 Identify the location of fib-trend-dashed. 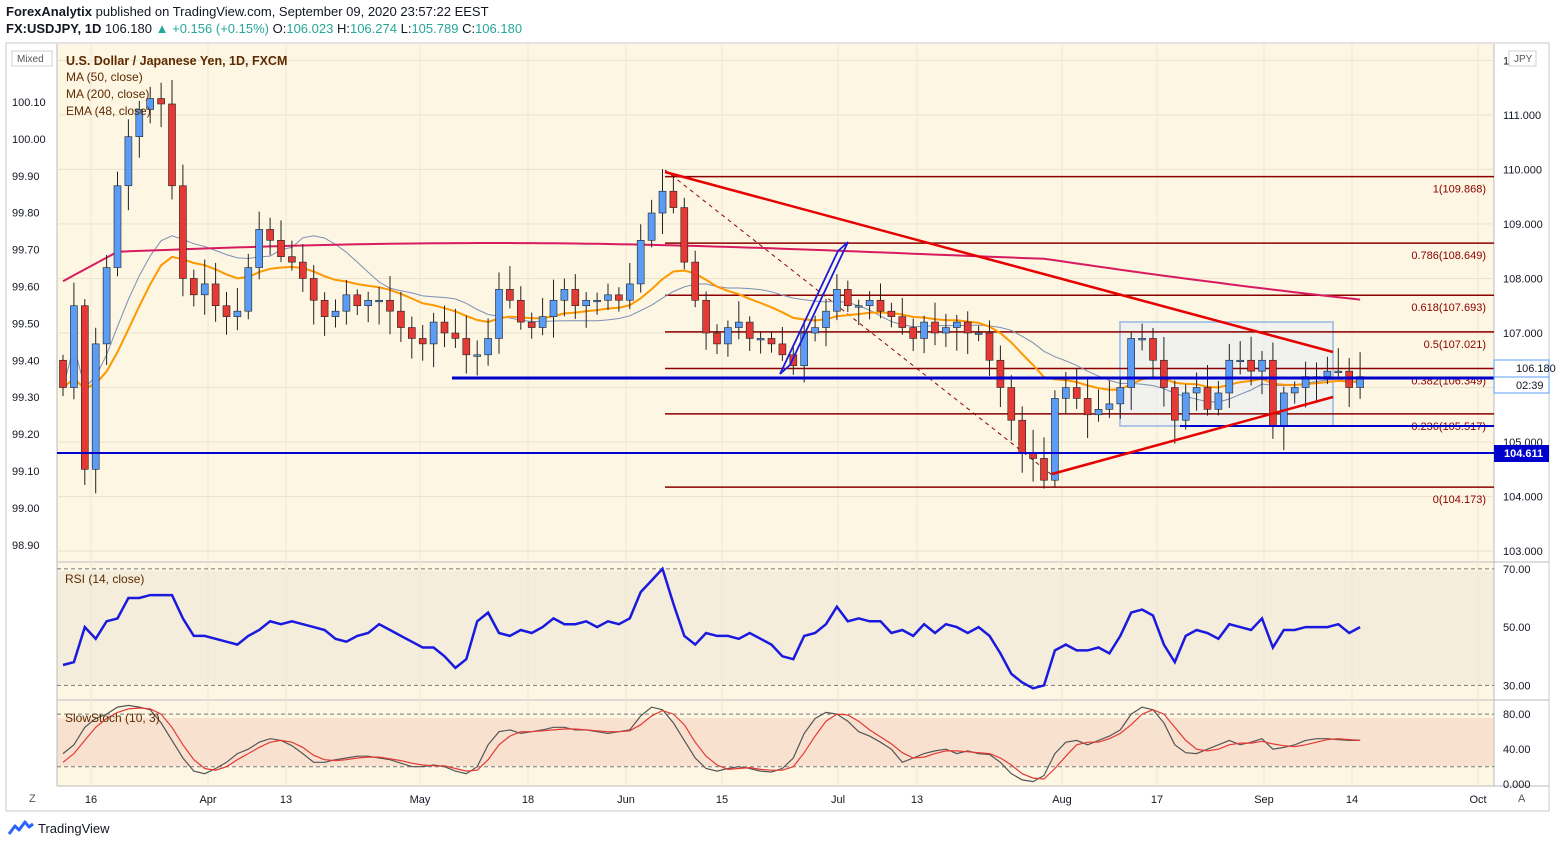
(858, 322).